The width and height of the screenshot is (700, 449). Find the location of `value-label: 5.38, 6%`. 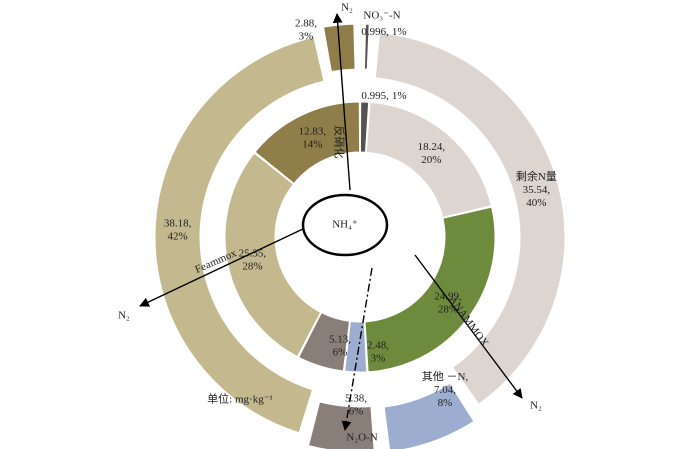

value-label: 5.38, 6% is located at coordinates (356, 404).